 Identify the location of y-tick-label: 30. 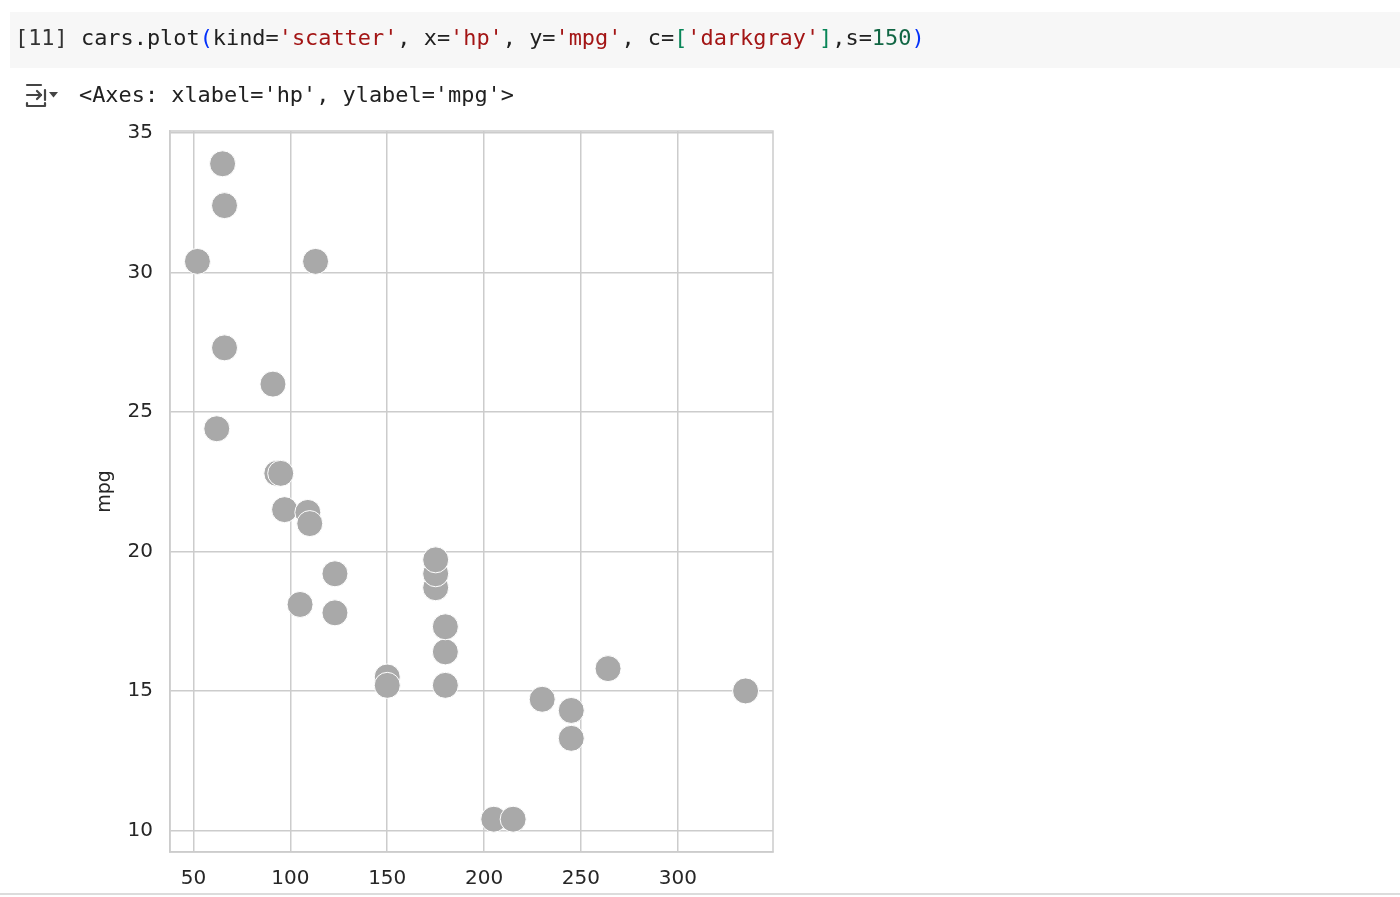
(140, 270).